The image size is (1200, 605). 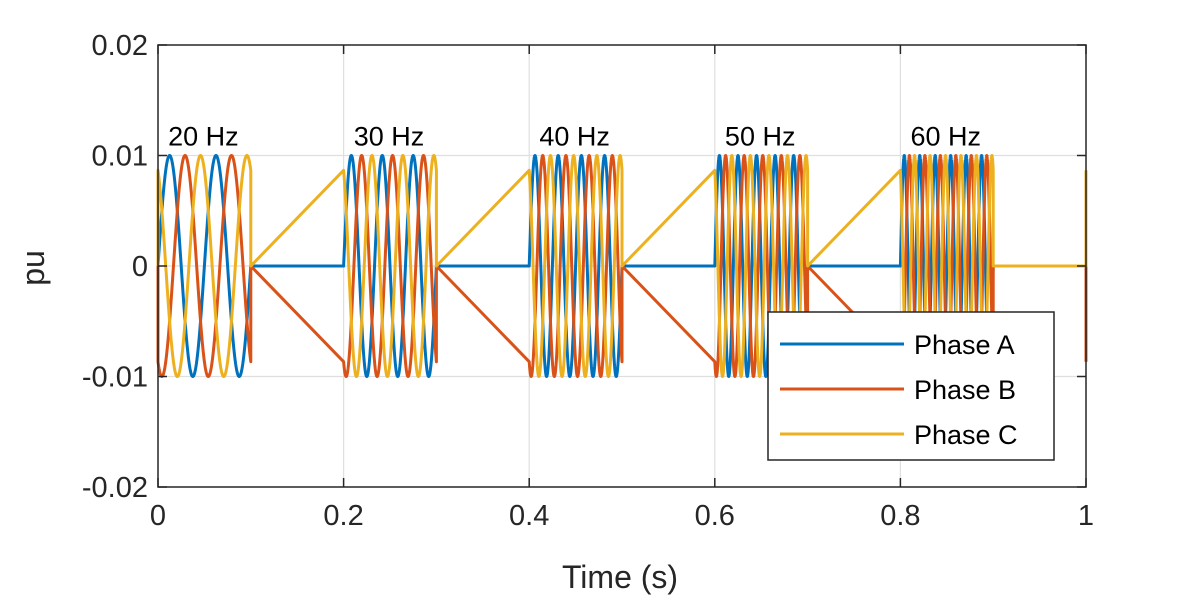 I want to click on legend-label-phase-b: Phase B, so click(x=965, y=390).